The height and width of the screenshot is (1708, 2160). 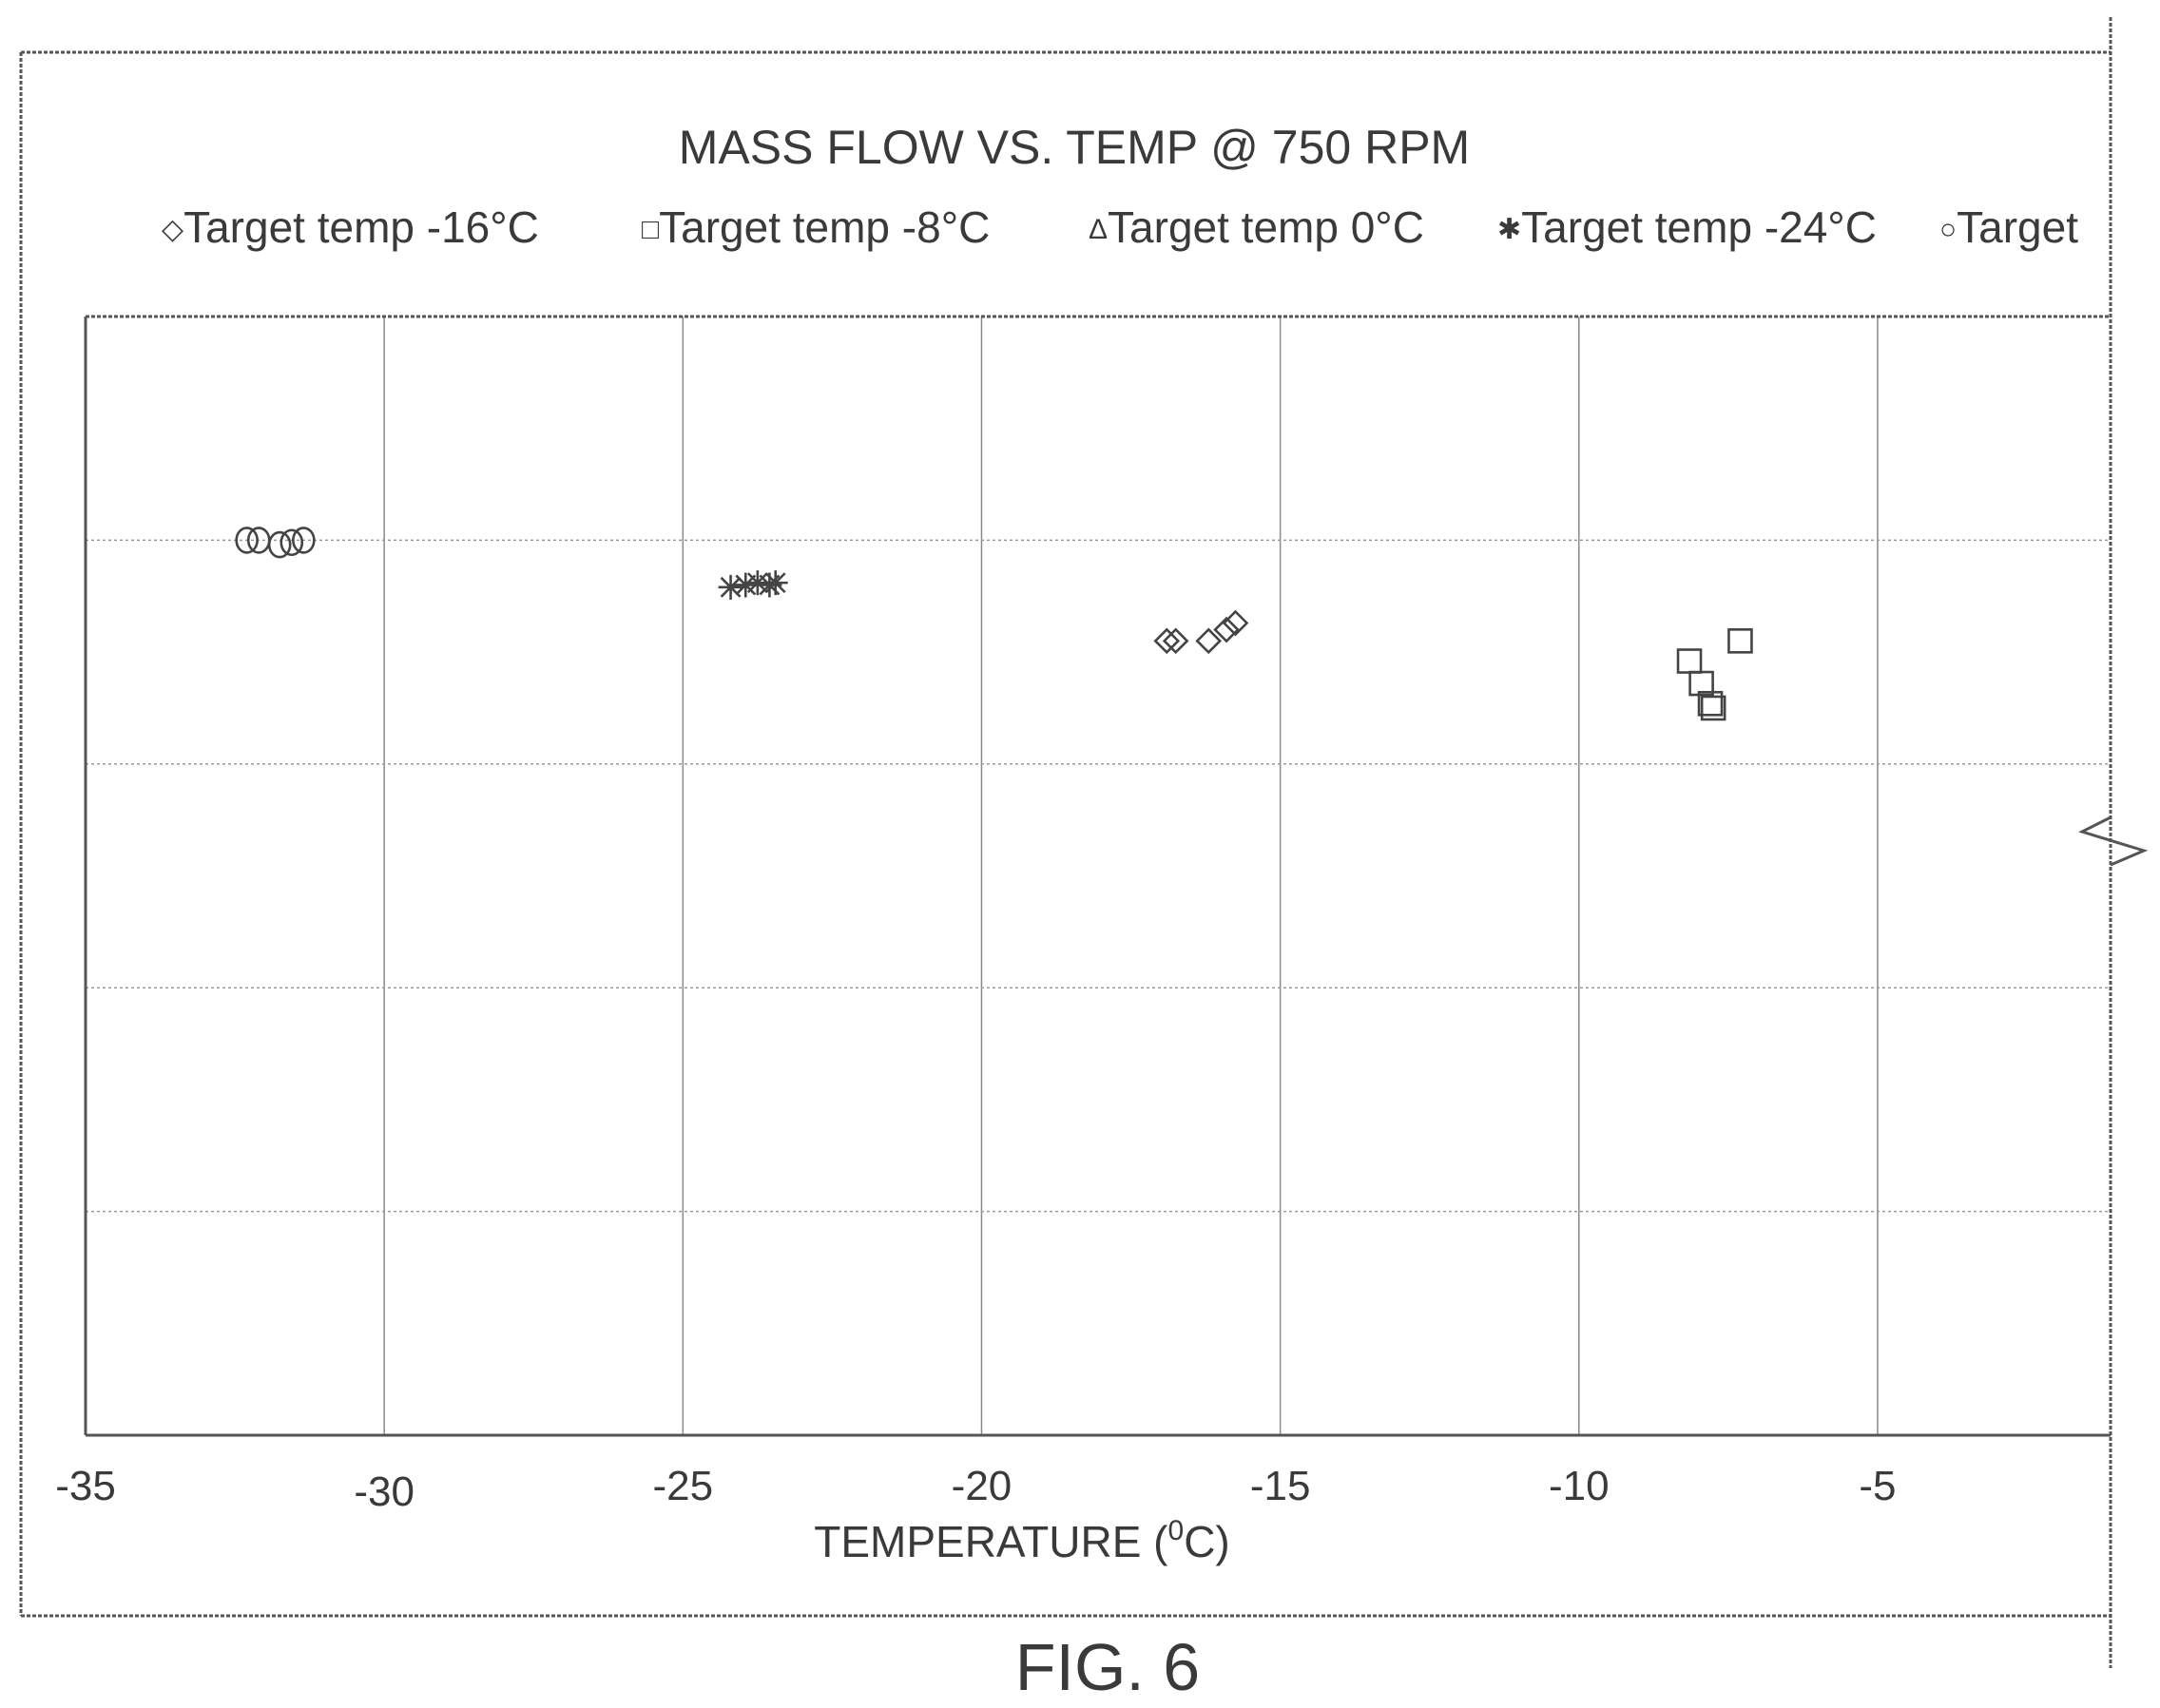 I want to click on x-tick-label: -20, so click(x=982, y=1486).